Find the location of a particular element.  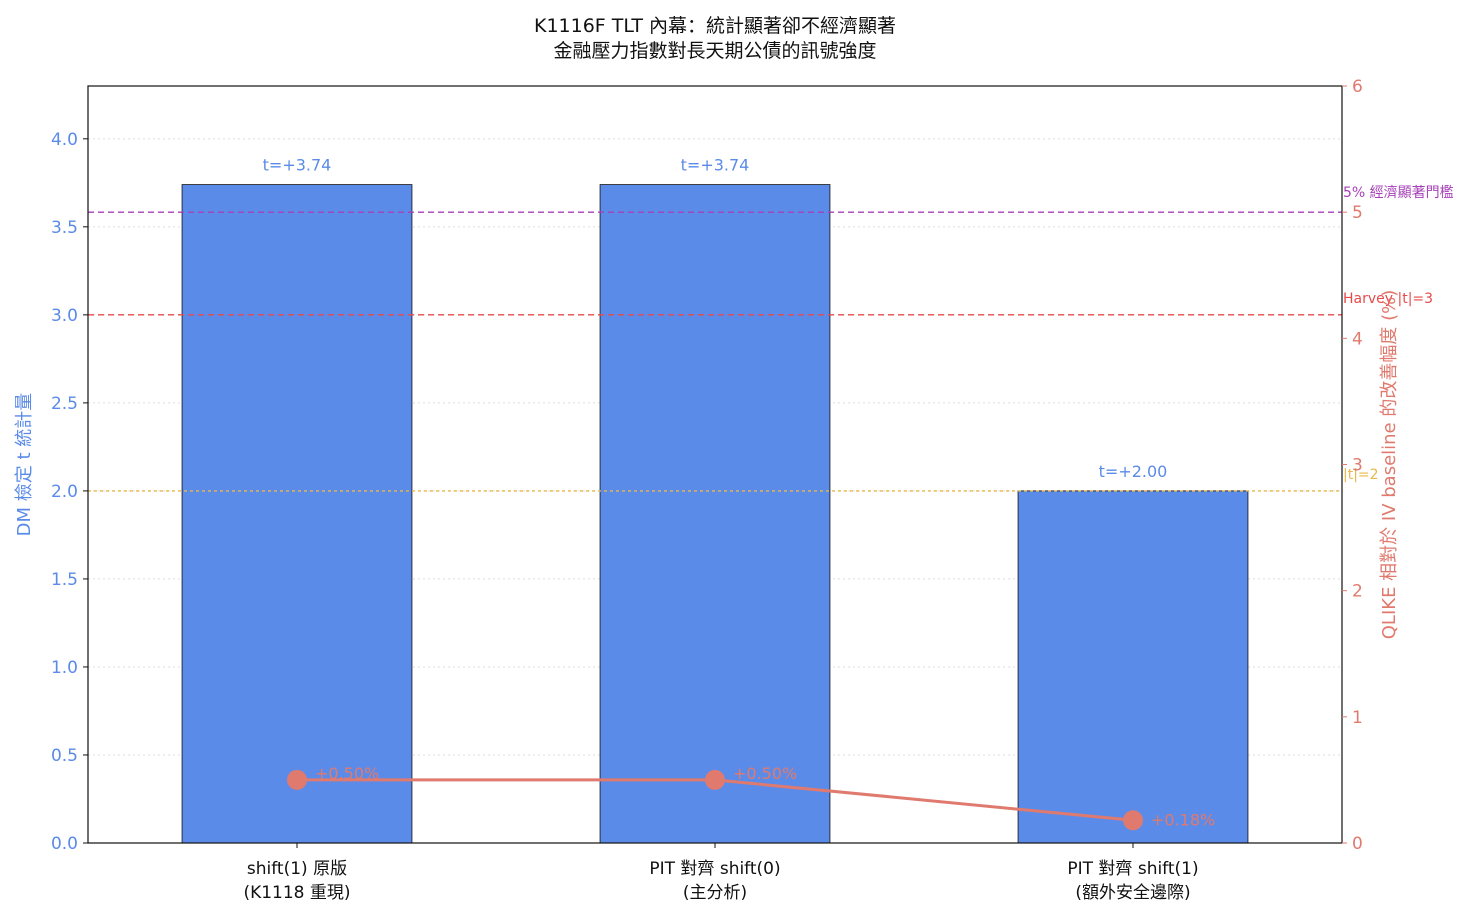

y-tick-label-left: 1.5 is located at coordinates (64, 580).